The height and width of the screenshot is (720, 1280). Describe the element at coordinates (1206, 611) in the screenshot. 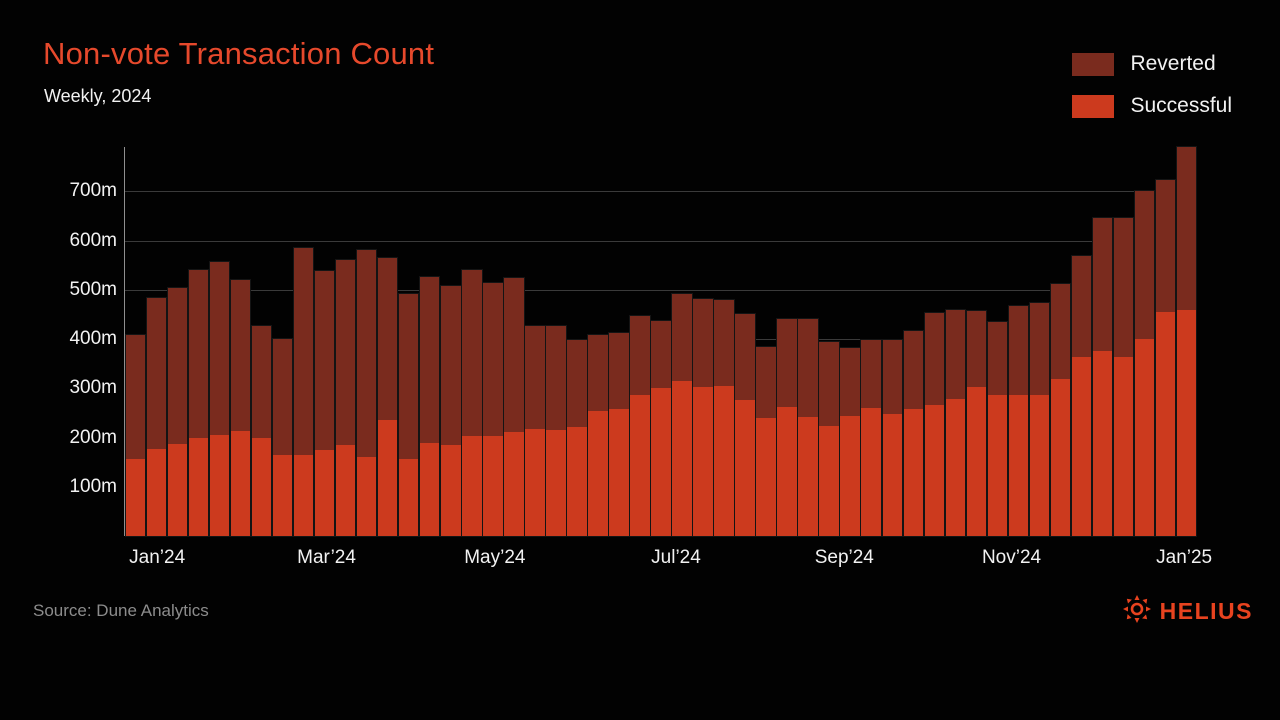

I see `brand-wordmark: HELIUS` at that location.